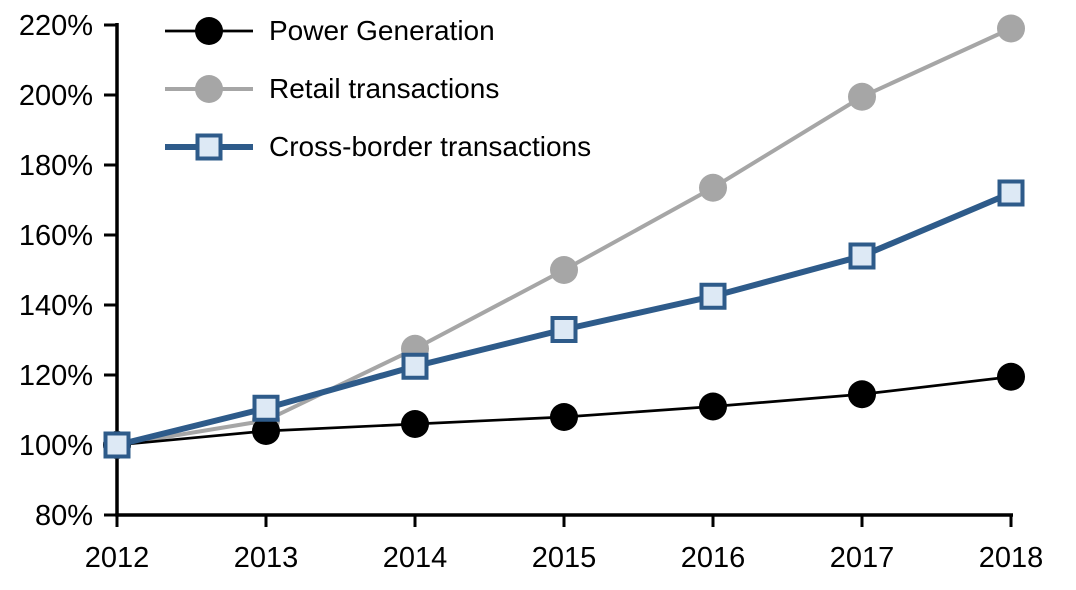 The width and height of the screenshot is (1076, 590). I want to click on x-tick-label: 2012, so click(117, 558).